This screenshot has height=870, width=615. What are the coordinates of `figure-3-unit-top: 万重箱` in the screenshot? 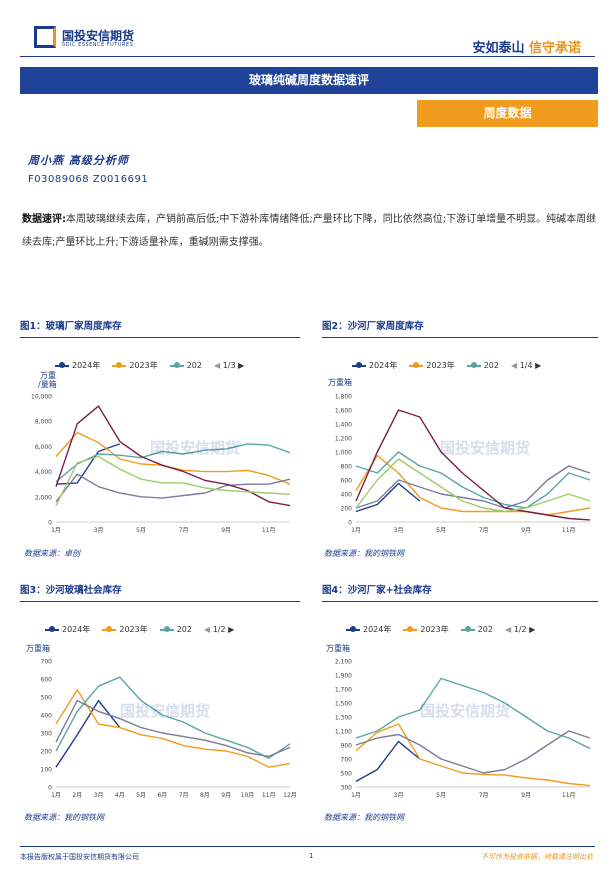 It's located at (38, 648).